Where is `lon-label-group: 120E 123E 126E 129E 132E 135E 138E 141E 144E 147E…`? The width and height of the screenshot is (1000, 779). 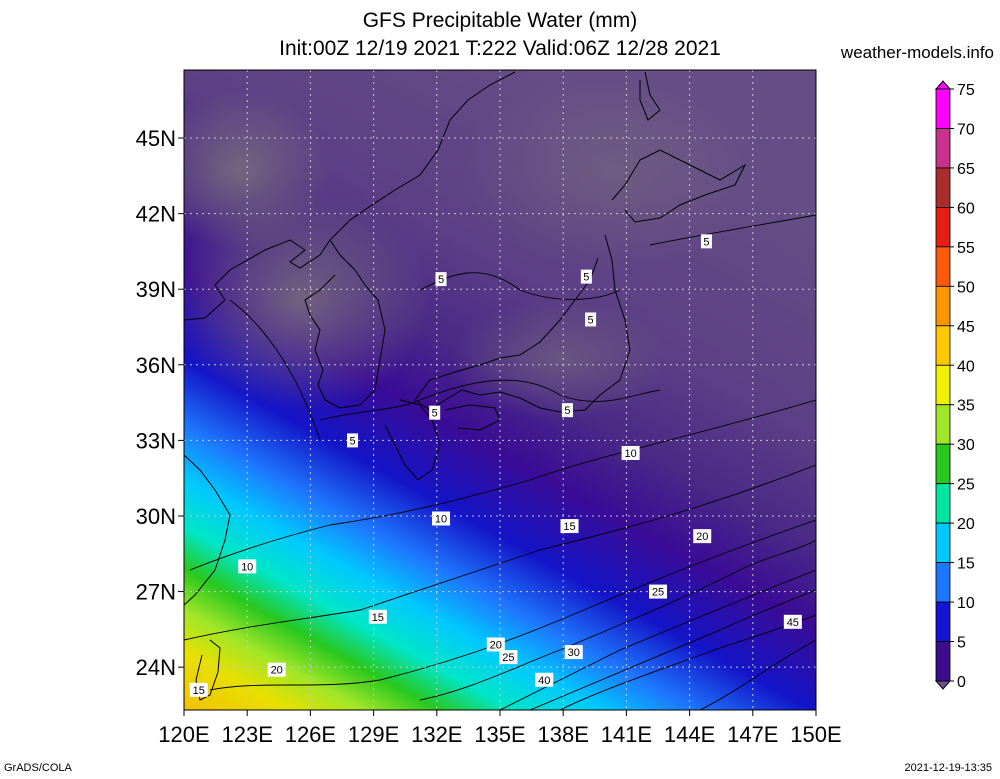
lon-label-group: 120E 123E 126E 129E 132E 135E 138E 141E 144E 147E… is located at coordinates (500, 728).